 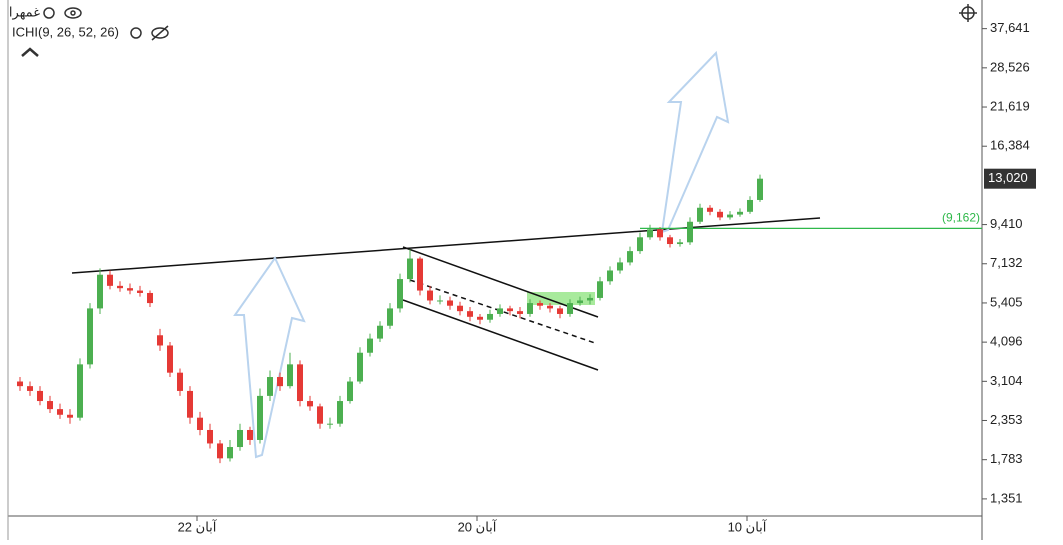 I want to click on collapse-icon, so click(x=30, y=52).